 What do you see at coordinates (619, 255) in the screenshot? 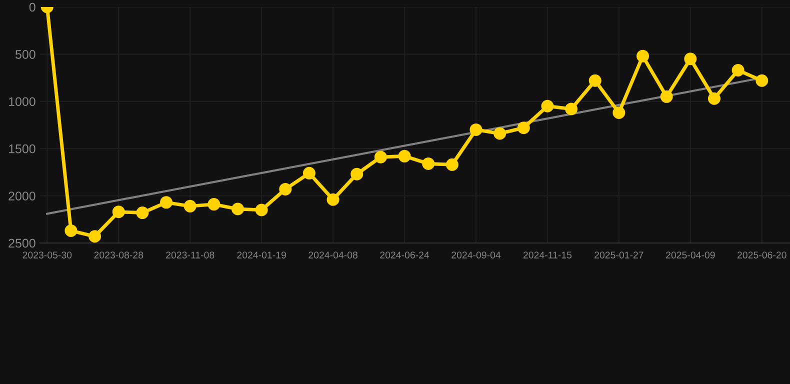
I see `x-tick-label: 2025-01-27` at bounding box center [619, 255].